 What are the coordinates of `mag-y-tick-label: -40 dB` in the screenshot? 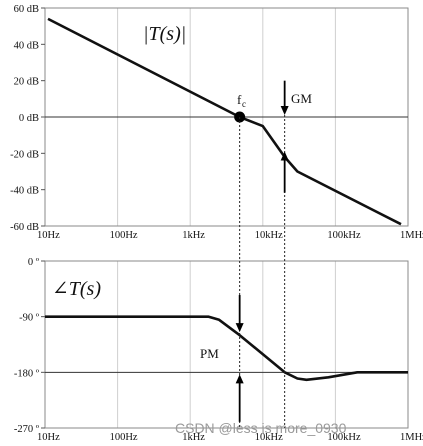 It's located at (24, 191).